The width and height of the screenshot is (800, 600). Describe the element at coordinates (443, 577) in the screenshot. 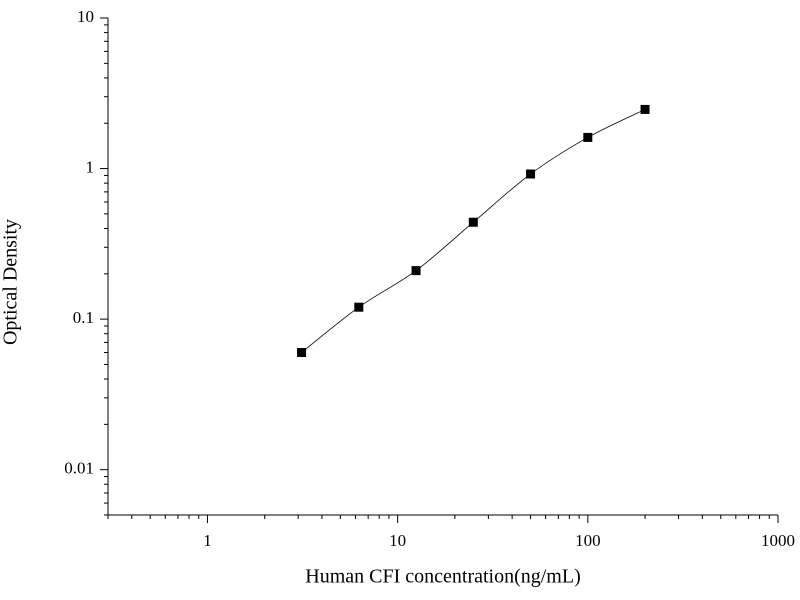

I see `x-axis-title: Human CFI concentration(ng/mL)` at that location.